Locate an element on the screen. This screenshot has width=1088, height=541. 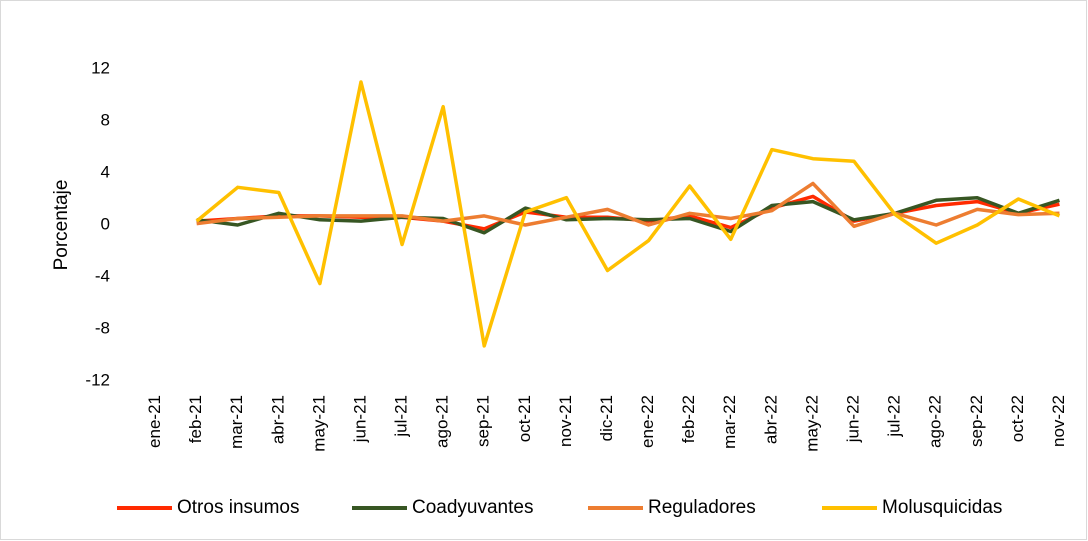
x-tick-label: abr-21 is located at coordinates (277, 419).